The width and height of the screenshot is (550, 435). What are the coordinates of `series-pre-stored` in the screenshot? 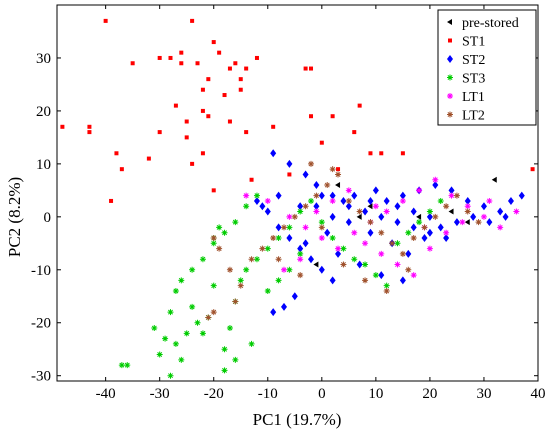 It's located at (405, 222).